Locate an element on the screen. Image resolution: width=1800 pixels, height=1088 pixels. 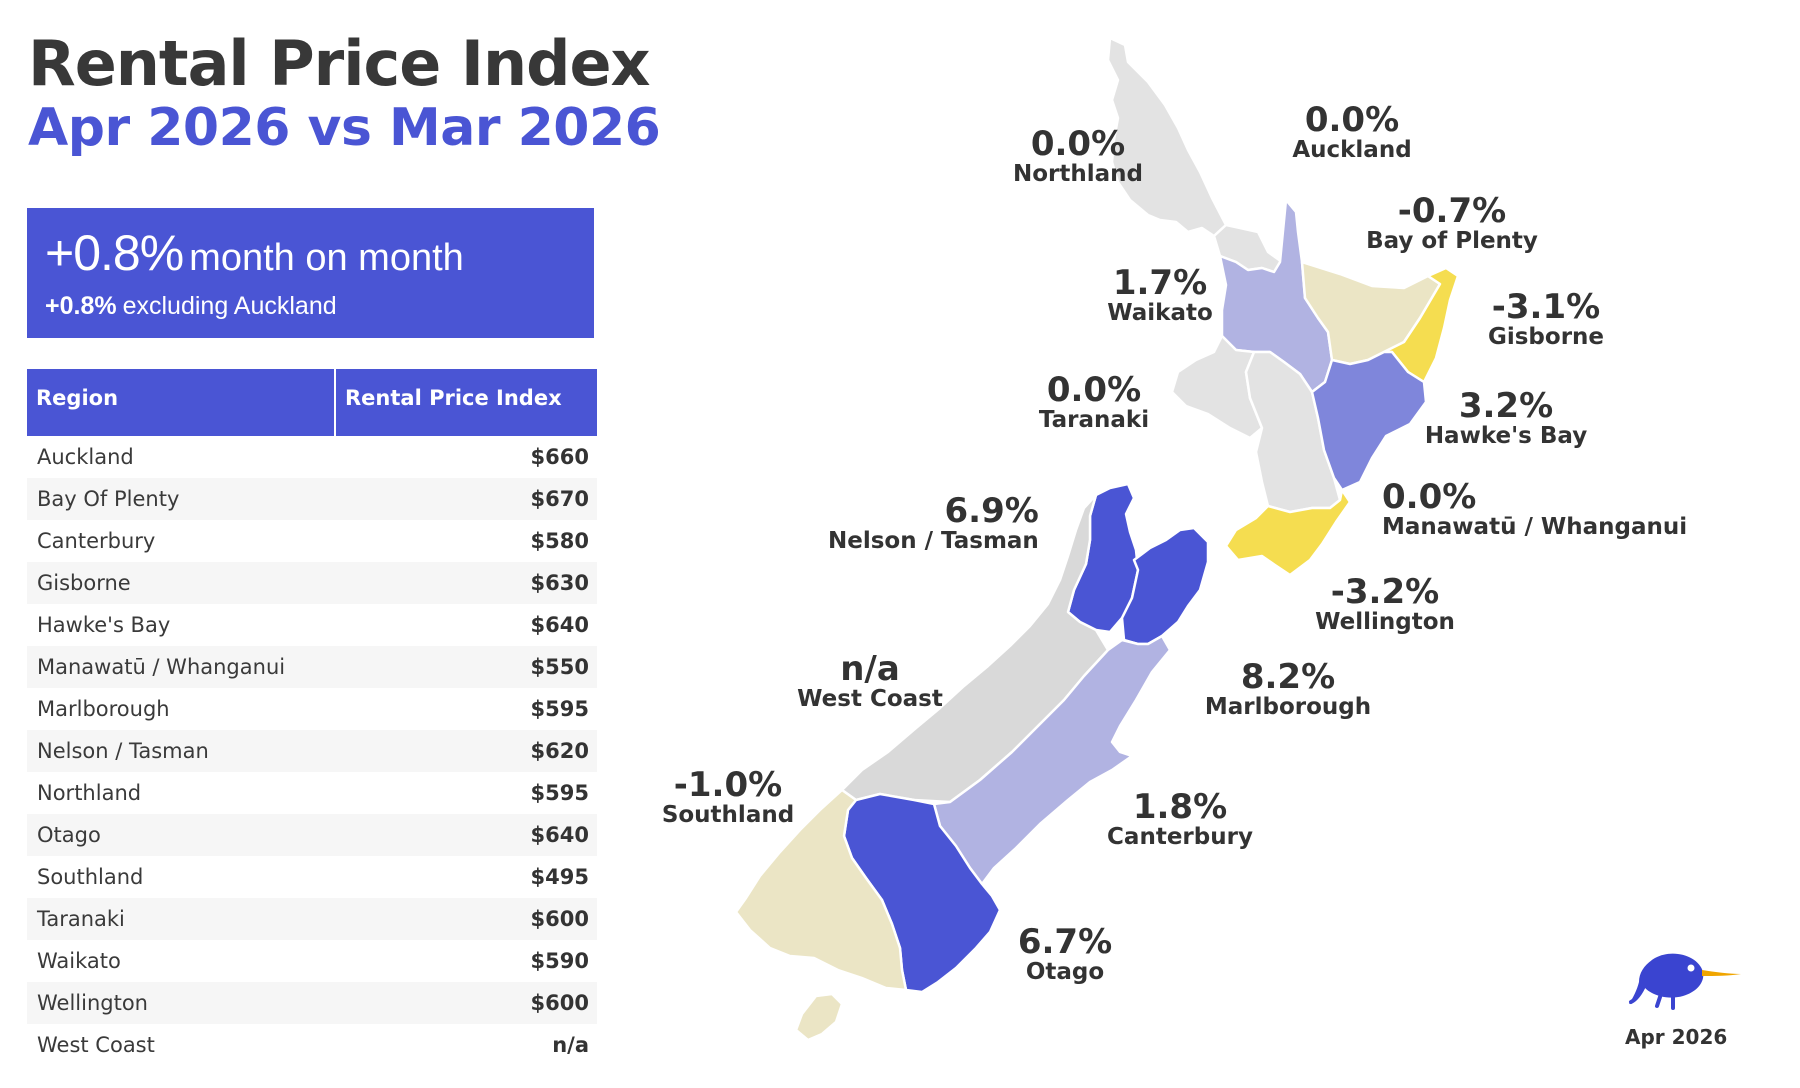
west-coast-pct: n/a is located at coordinates (870, 669).